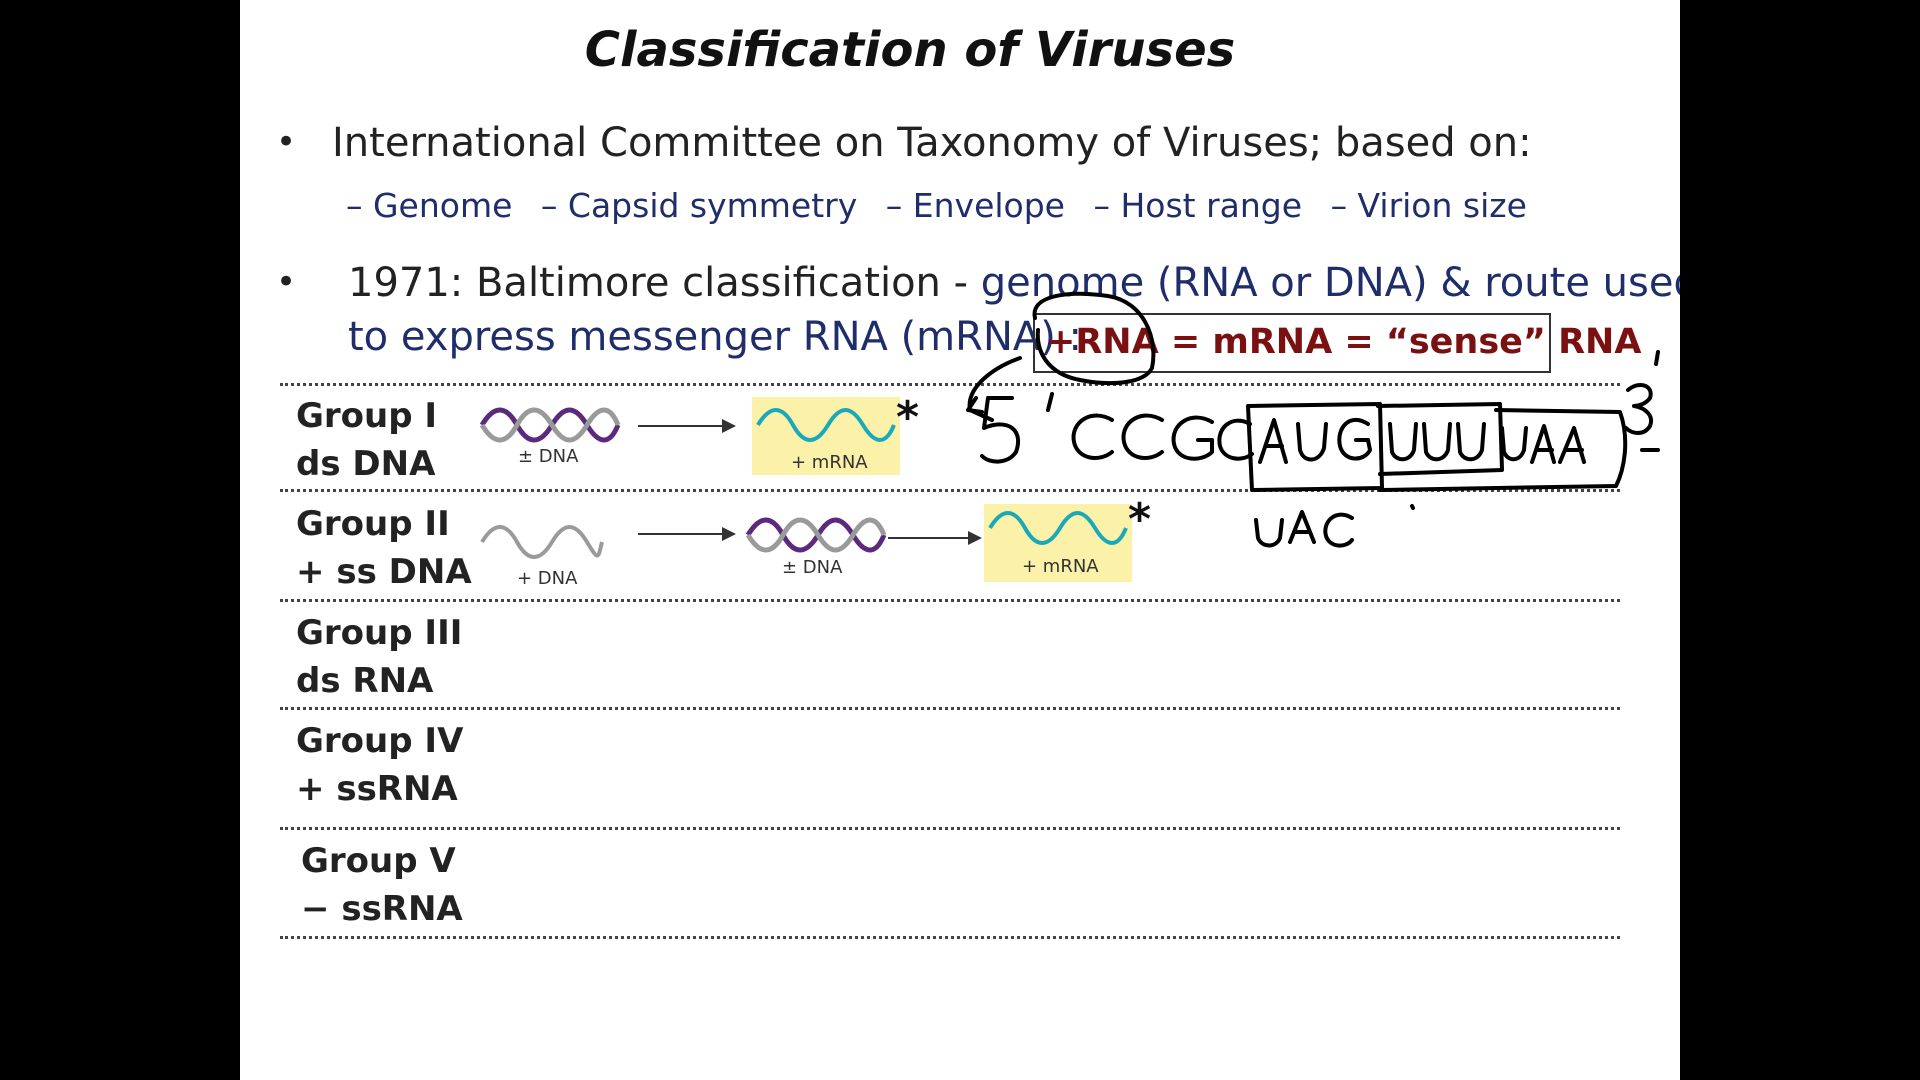 This screenshot has width=1920, height=1080. What do you see at coordinates (379, 765) in the screenshot?
I see `group-4-label: Group IV + ssRNA` at bounding box center [379, 765].